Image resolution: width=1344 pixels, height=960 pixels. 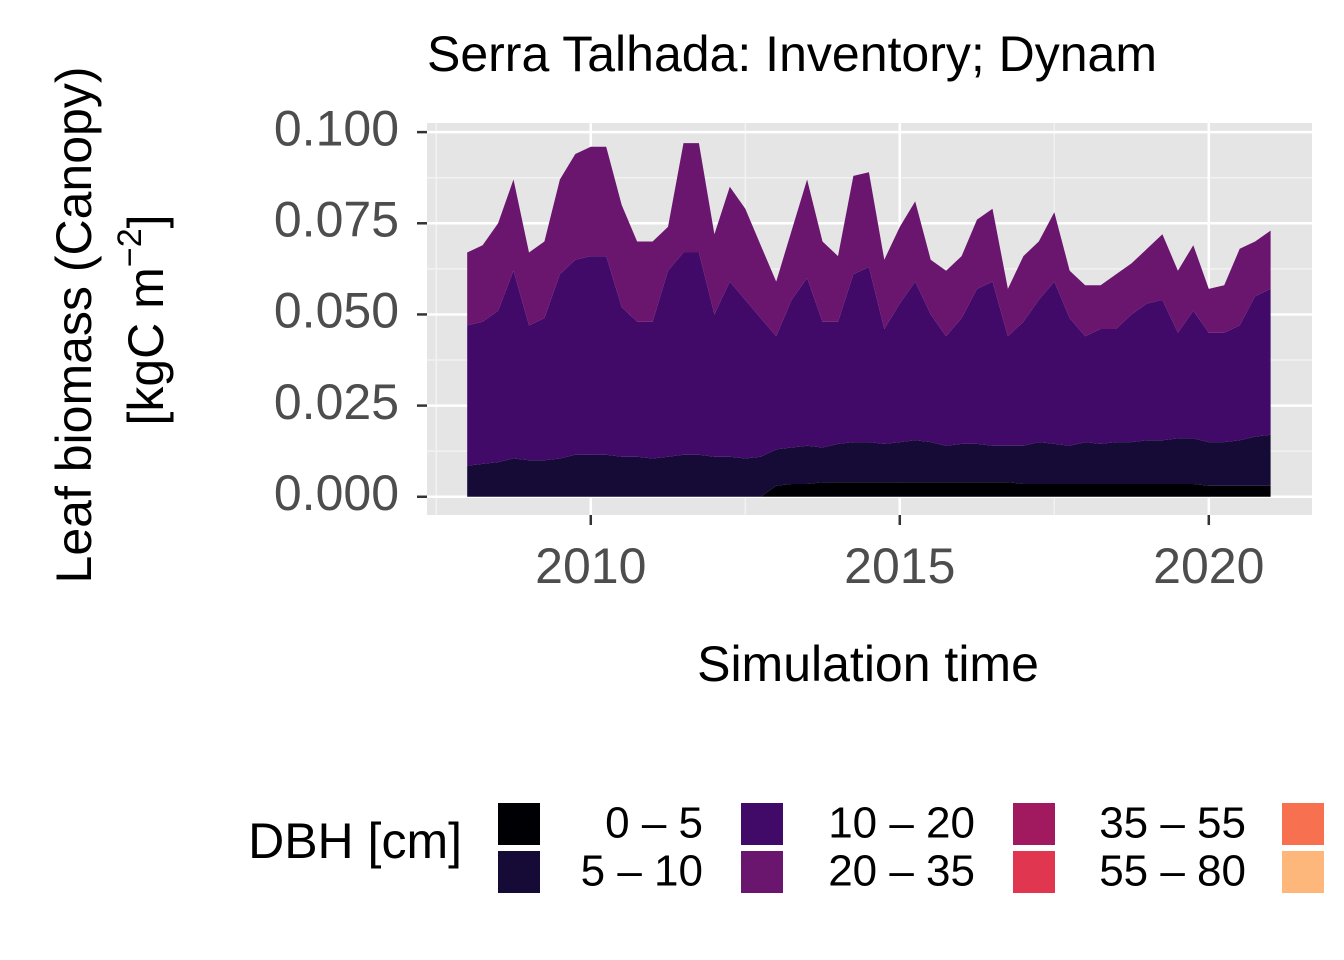 What do you see at coordinates (590, 566) in the screenshot?
I see `x-tick-label: 2010` at bounding box center [590, 566].